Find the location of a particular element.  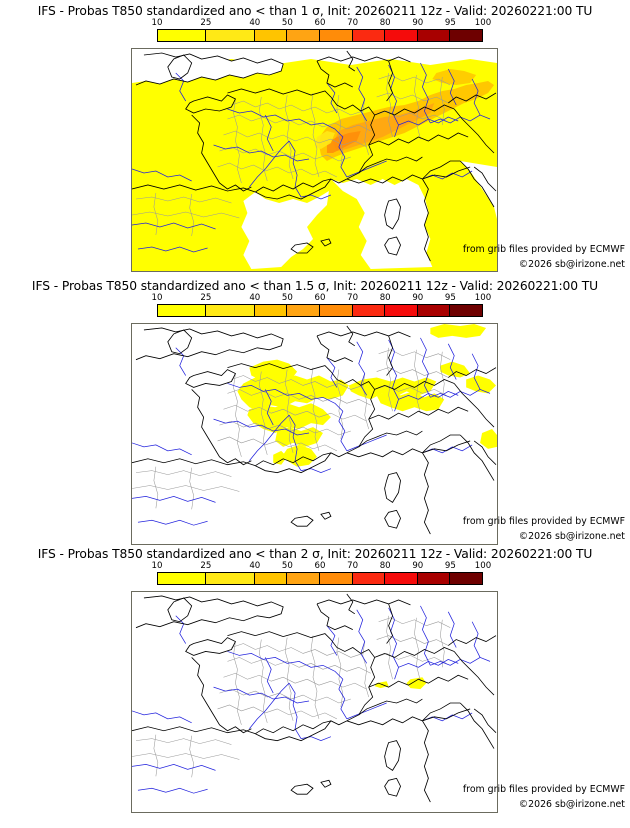

colorbar-1sigma: 10 25 40 50 60 70 80 90 95 100 is located at coordinates (322, 30).